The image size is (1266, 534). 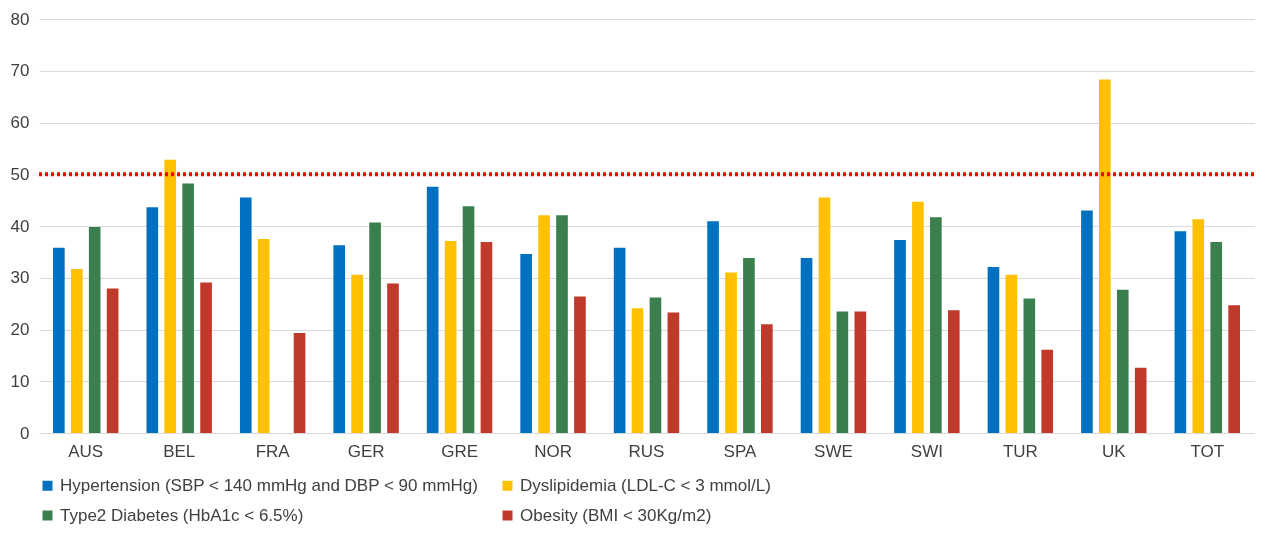 What do you see at coordinates (616, 515) in the screenshot?
I see `legend-label: Obesity (BMI < 30Kg/m2)` at bounding box center [616, 515].